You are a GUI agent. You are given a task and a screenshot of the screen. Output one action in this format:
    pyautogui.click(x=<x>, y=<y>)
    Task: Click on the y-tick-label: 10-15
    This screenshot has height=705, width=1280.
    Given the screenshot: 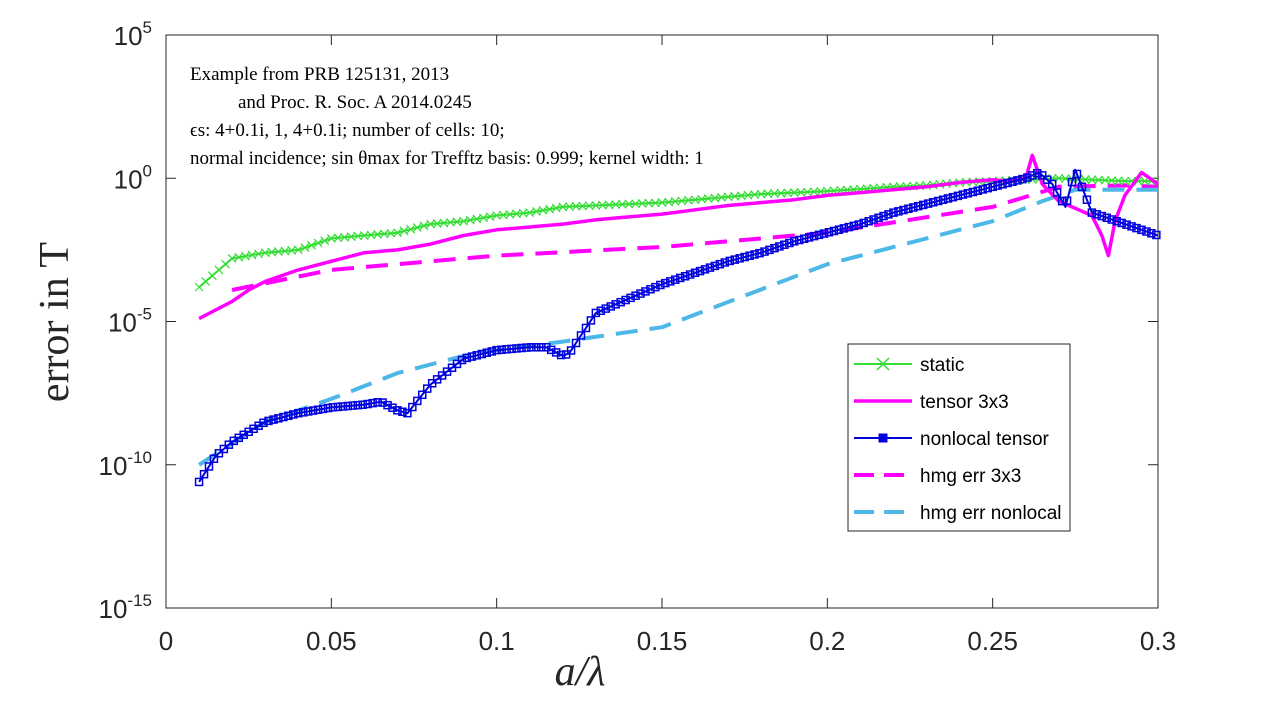 What is the action you would take?
    pyautogui.click(x=126, y=607)
    